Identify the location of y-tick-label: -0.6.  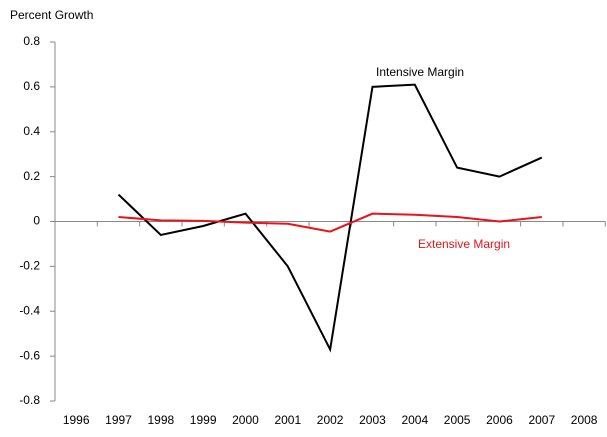
(29, 355).